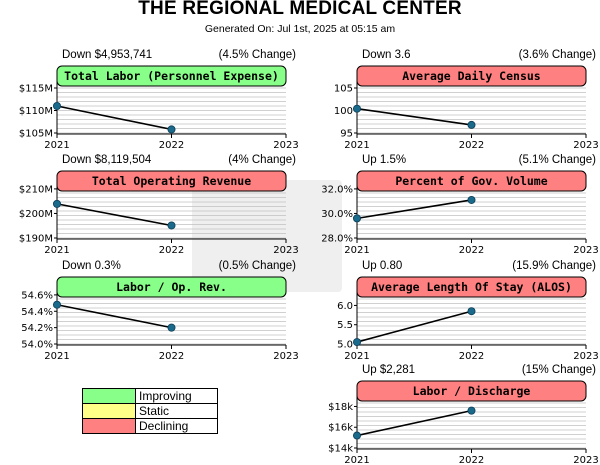  What do you see at coordinates (37, 295) in the screenshot?
I see `y-tick-label: 54.6%` at bounding box center [37, 295].